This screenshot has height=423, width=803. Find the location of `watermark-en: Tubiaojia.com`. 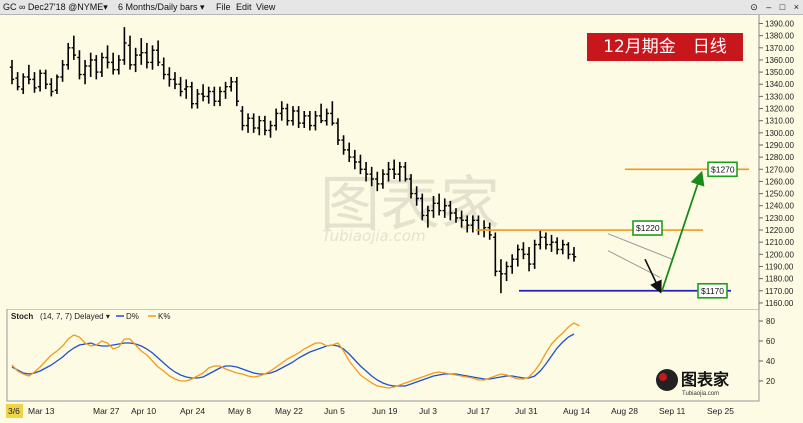

watermark-en: Tubiaojia.com is located at coordinates (374, 236).